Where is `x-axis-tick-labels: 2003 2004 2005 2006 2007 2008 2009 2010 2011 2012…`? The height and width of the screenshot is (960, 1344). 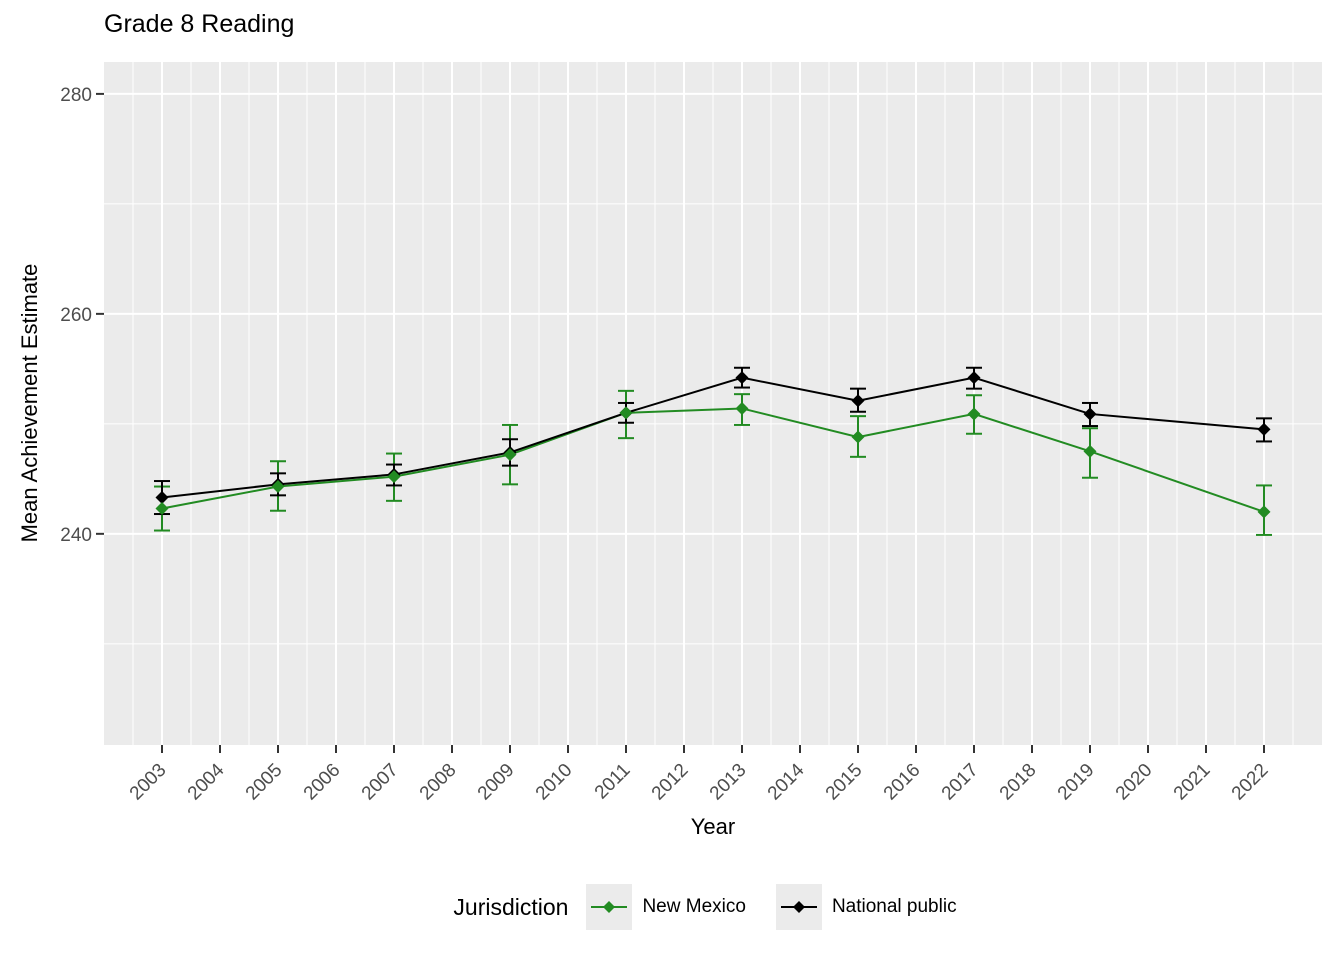 x-axis-tick-labels: 2003 2004 2005 2006 2007 2008 2009 2010 2011 2012… is located at coordinates (699, 781).